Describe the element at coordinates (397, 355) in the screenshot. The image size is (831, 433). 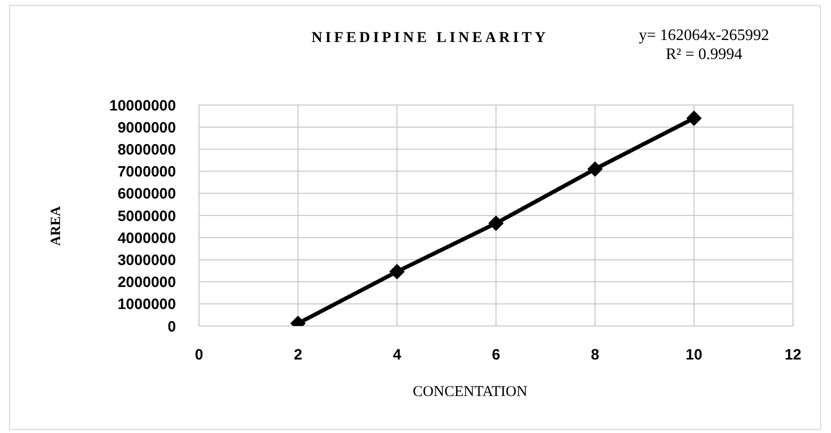
I see `x-tick-label: 4` at that location.